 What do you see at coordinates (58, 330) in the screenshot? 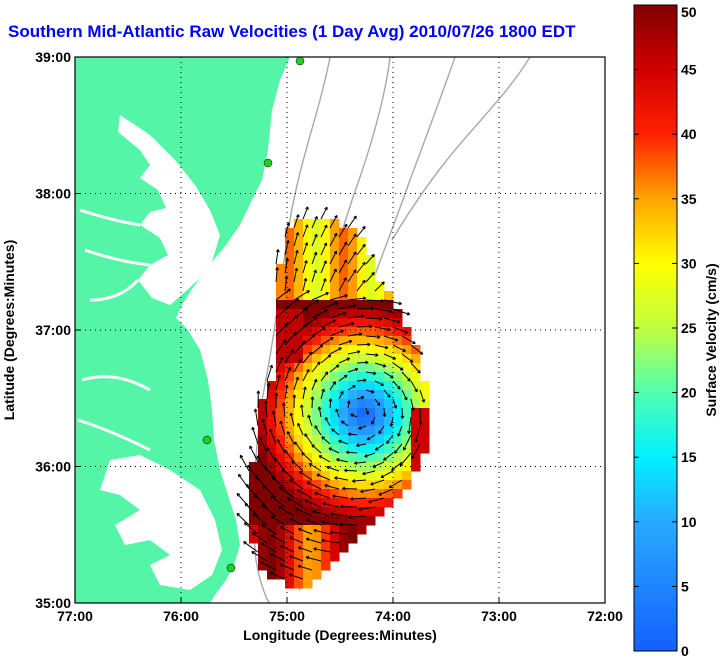
I see `y-axis-ticks: 35:00 36:00 37:00 38:00 39:00` at bounding box center [58, 330].